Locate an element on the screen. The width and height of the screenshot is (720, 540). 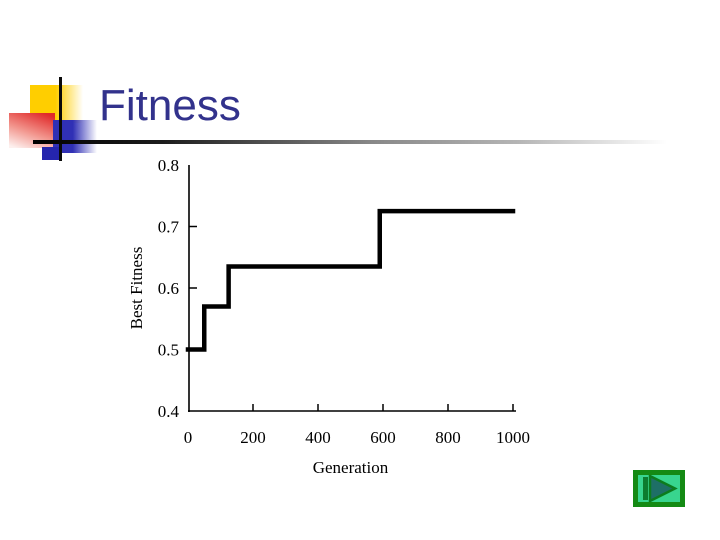
x-tick-label: 800 is located at coordinates (448, 437).